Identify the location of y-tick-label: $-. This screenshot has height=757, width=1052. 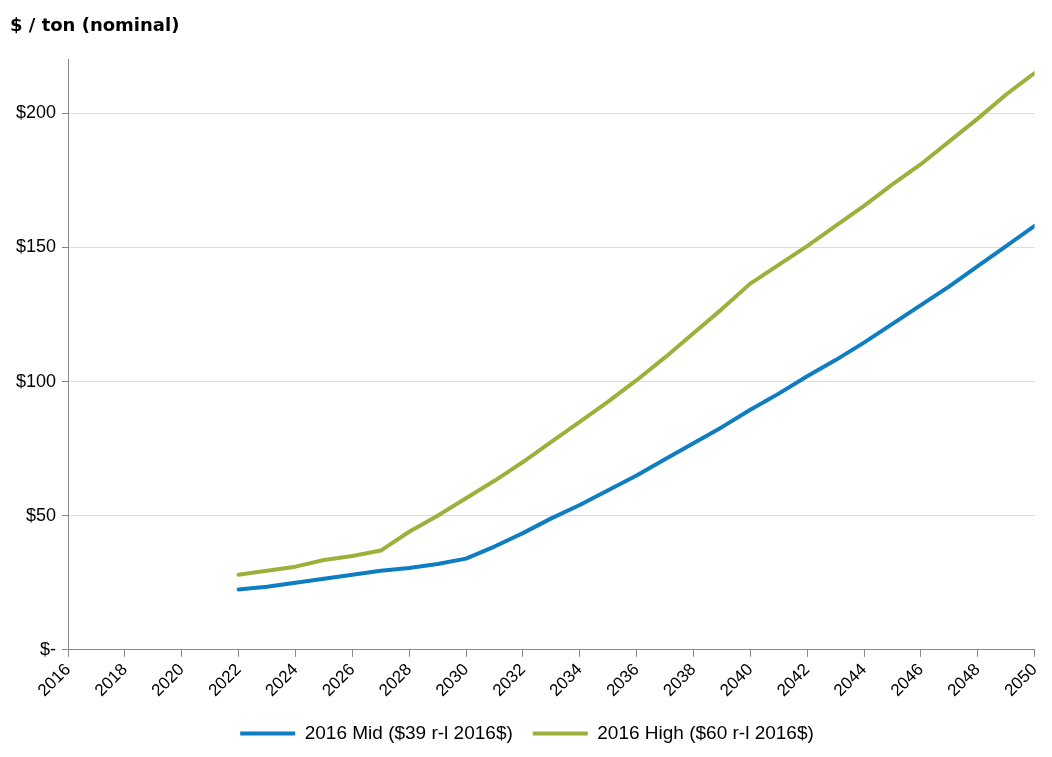
(48, 648).